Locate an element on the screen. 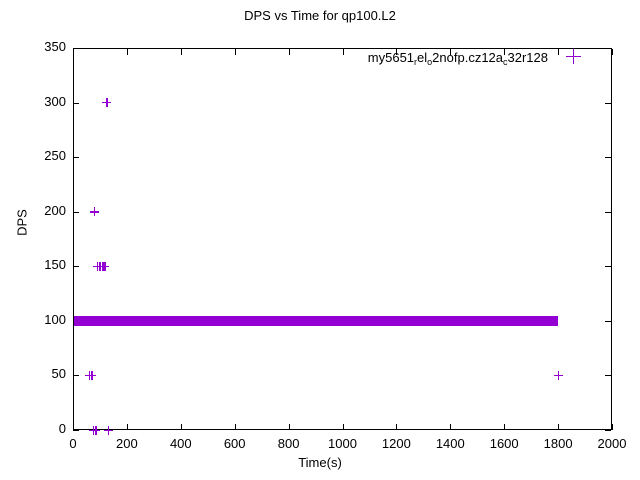 The width and height of the screenshot is (640, 480). legend-entry-label: my5651relo2nofp.cz12ac32r128 is located at coordinates (457, 58).